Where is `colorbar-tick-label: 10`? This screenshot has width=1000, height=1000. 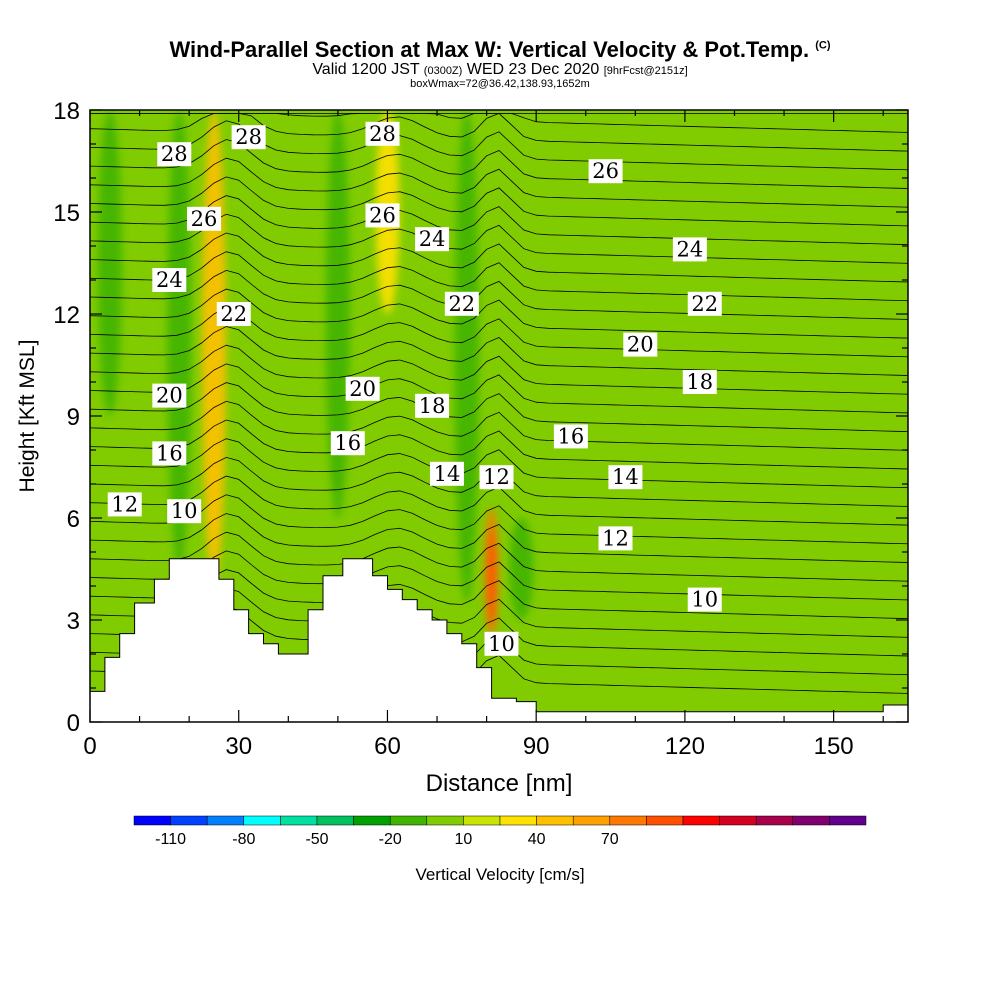
colorbar-tick-label: 10 is located at coordinates (464, 839).